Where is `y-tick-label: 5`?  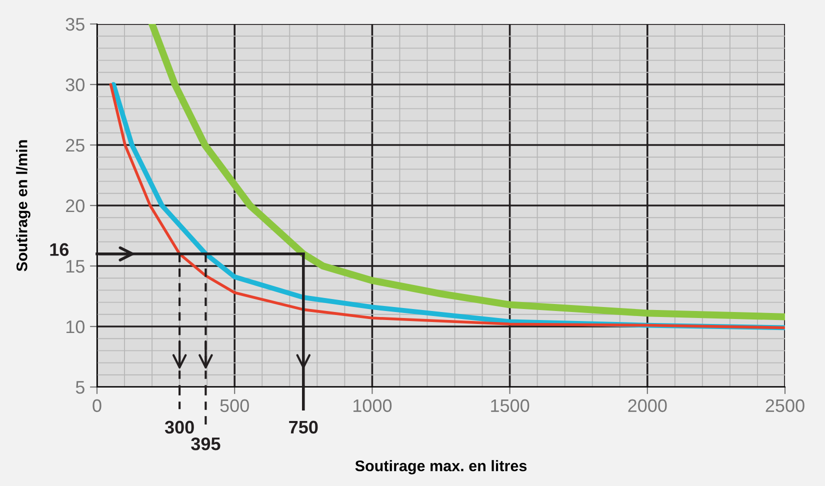 y-tick-label: 5 is located at coordinates (80, 387).